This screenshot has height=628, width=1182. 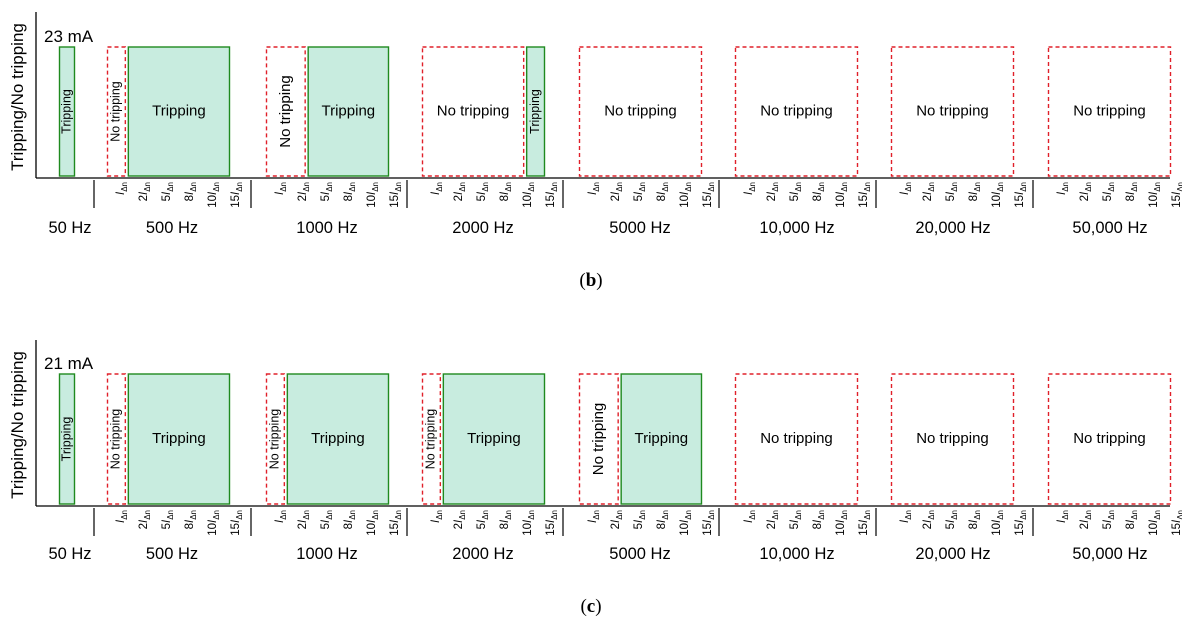 I want to click on panel-caption: (b), so click(x=590, y=280).